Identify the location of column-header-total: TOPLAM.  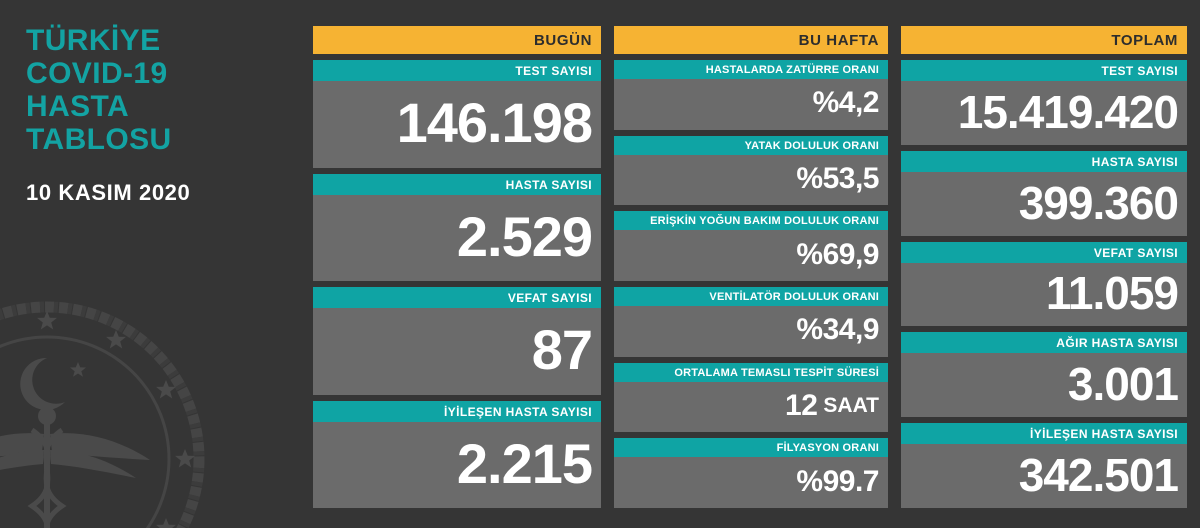
(1044, 40).